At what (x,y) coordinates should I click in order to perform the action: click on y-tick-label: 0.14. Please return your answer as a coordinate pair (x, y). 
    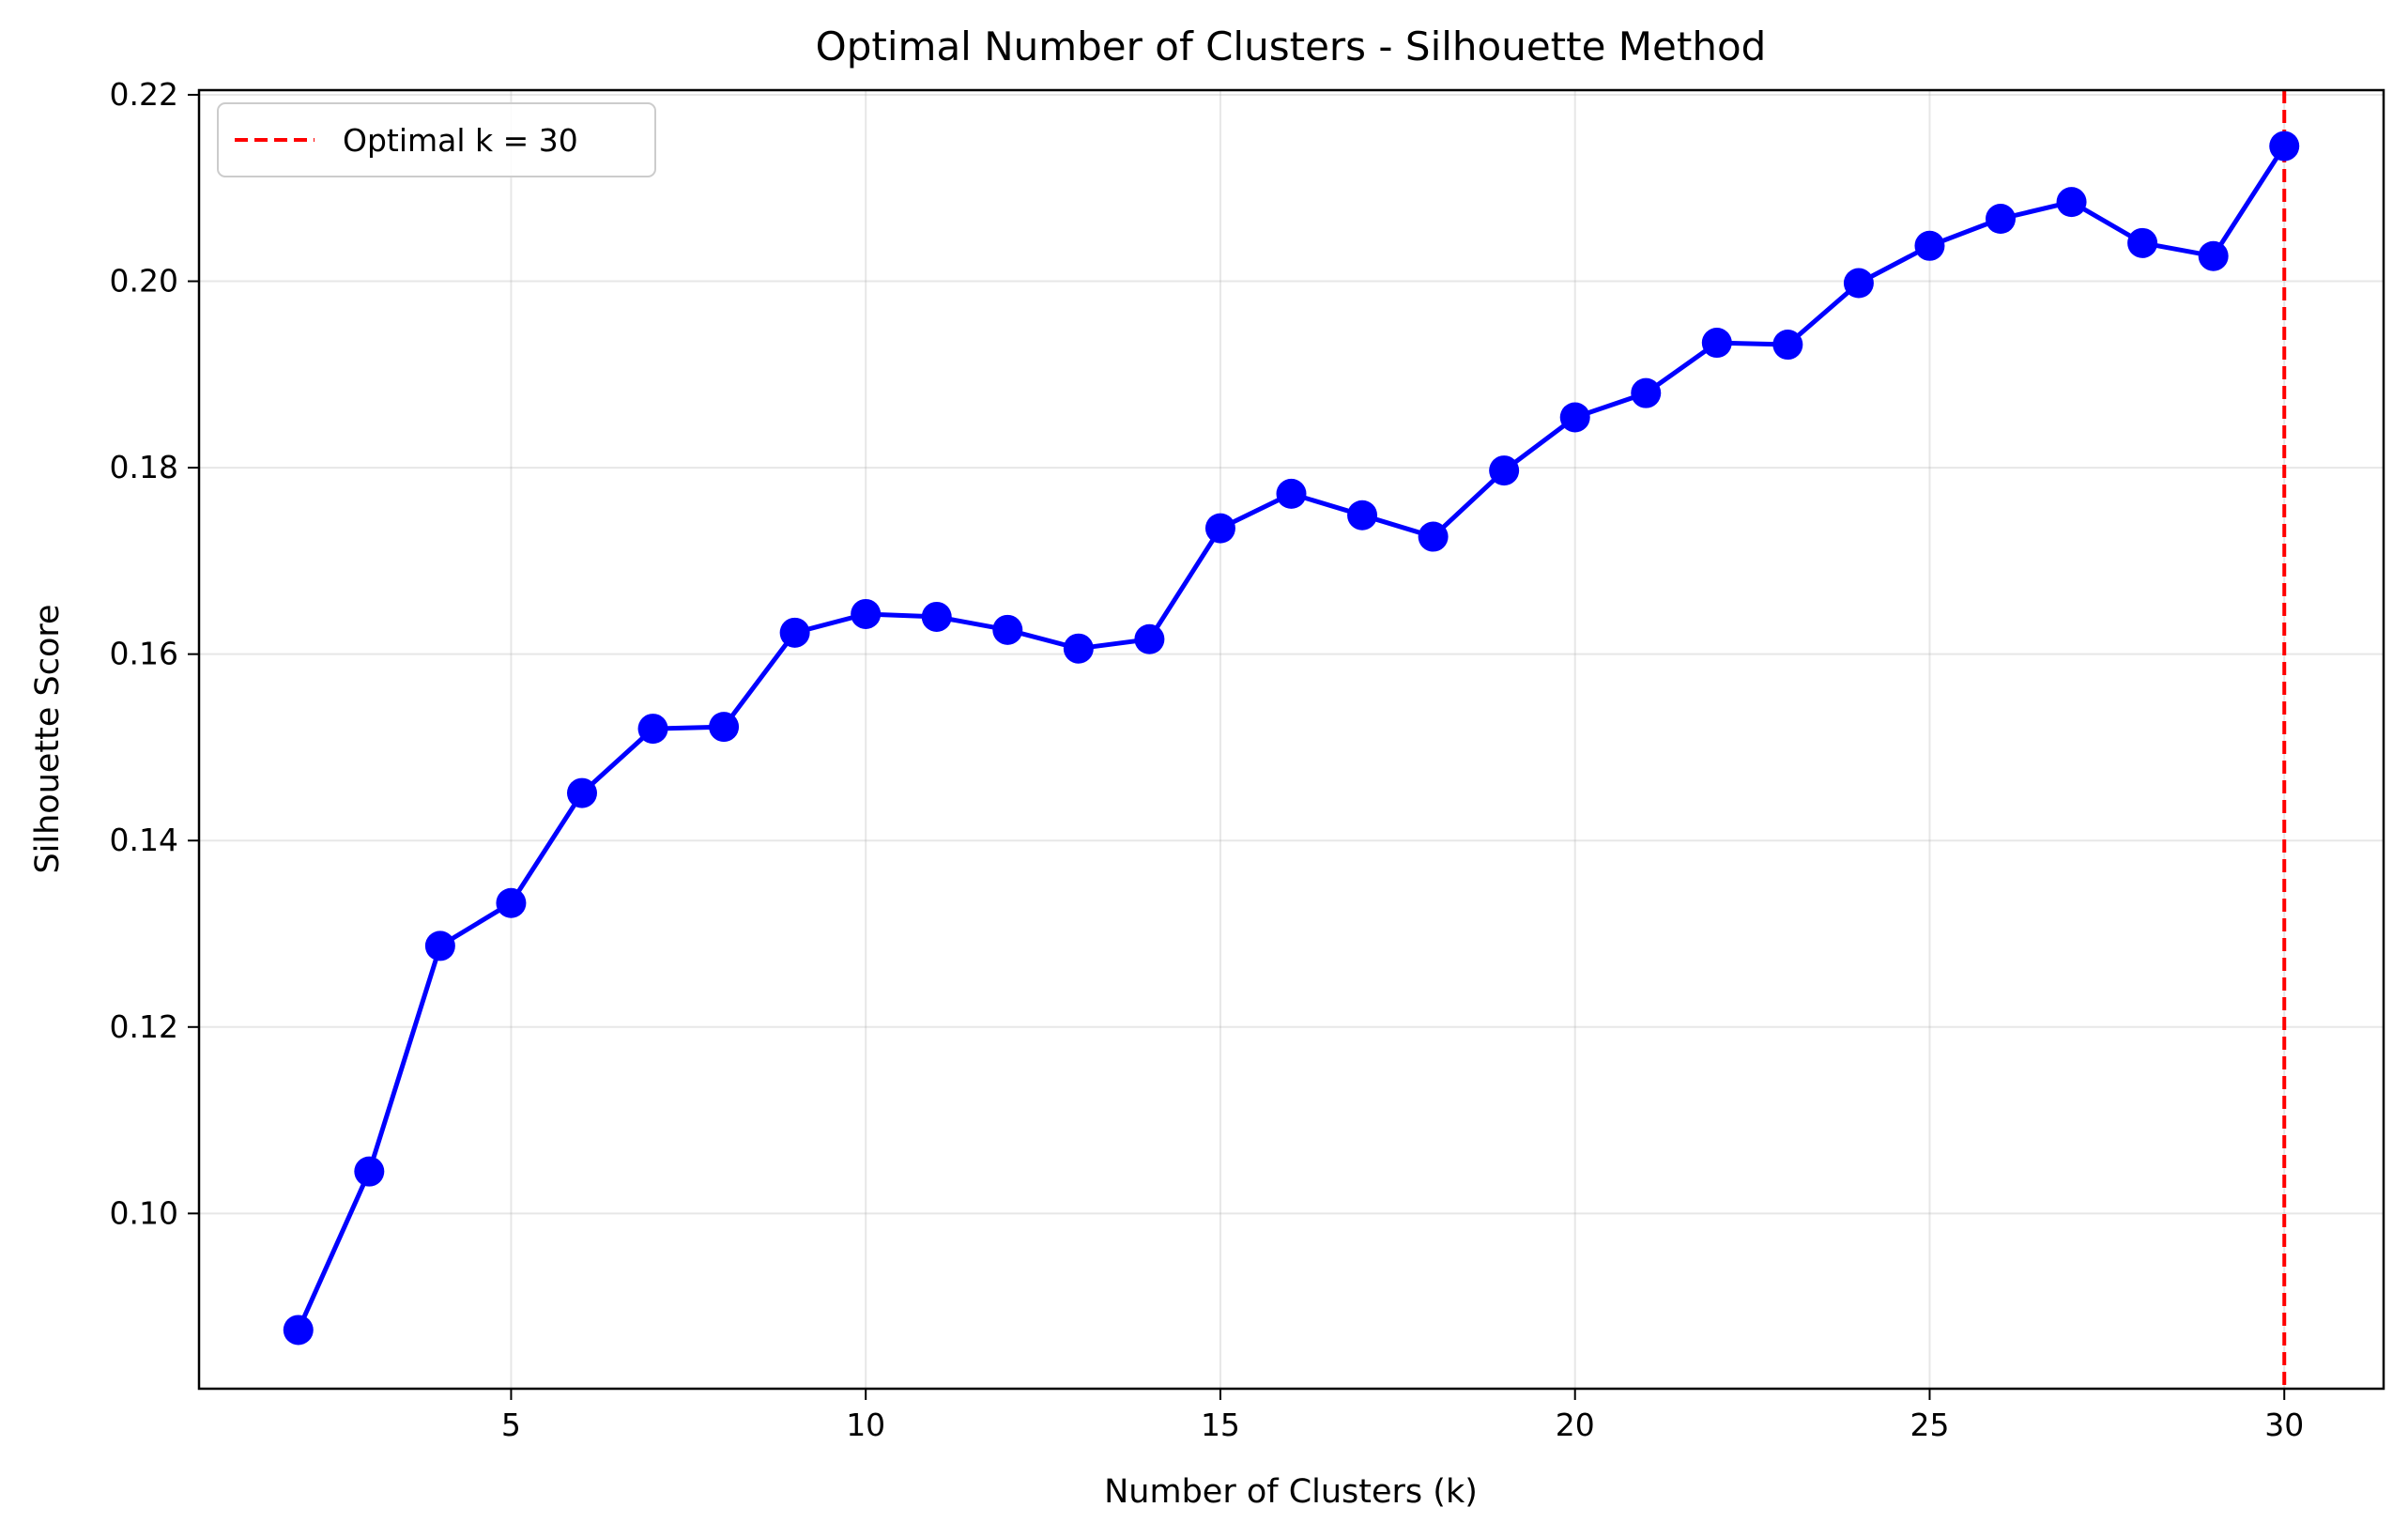
    Looking at the image, I should click on (144, 840).